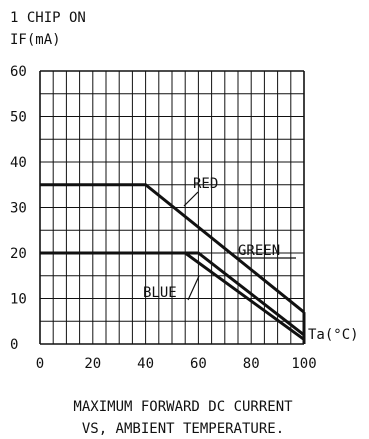 This screenshot has width=369, height=439. Describe the element at coordinates (14, 345) in the screenshot. I see `y-tick-label: 0` at that location.